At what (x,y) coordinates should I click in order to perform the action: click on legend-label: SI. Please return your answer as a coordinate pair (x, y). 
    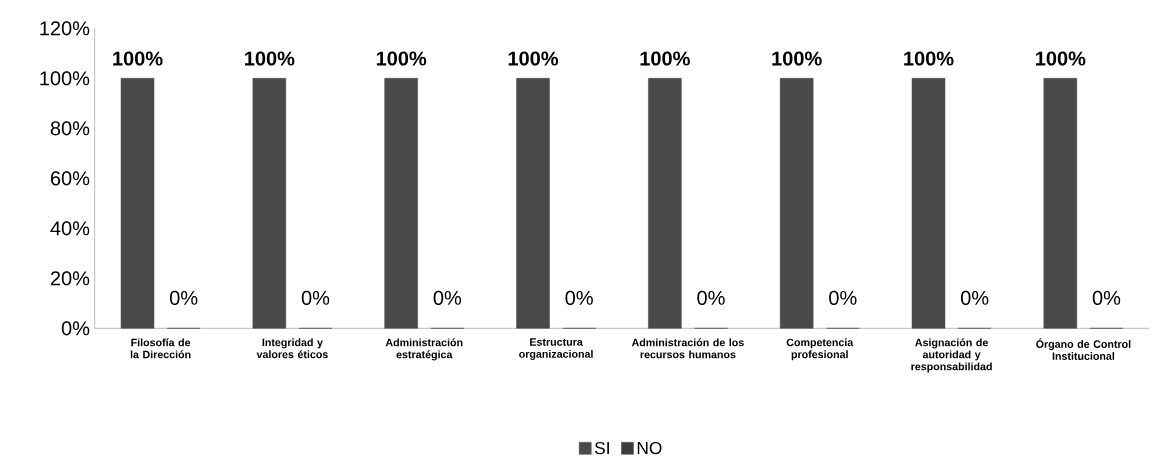
    Looking at the image, I should click on (601, 448).